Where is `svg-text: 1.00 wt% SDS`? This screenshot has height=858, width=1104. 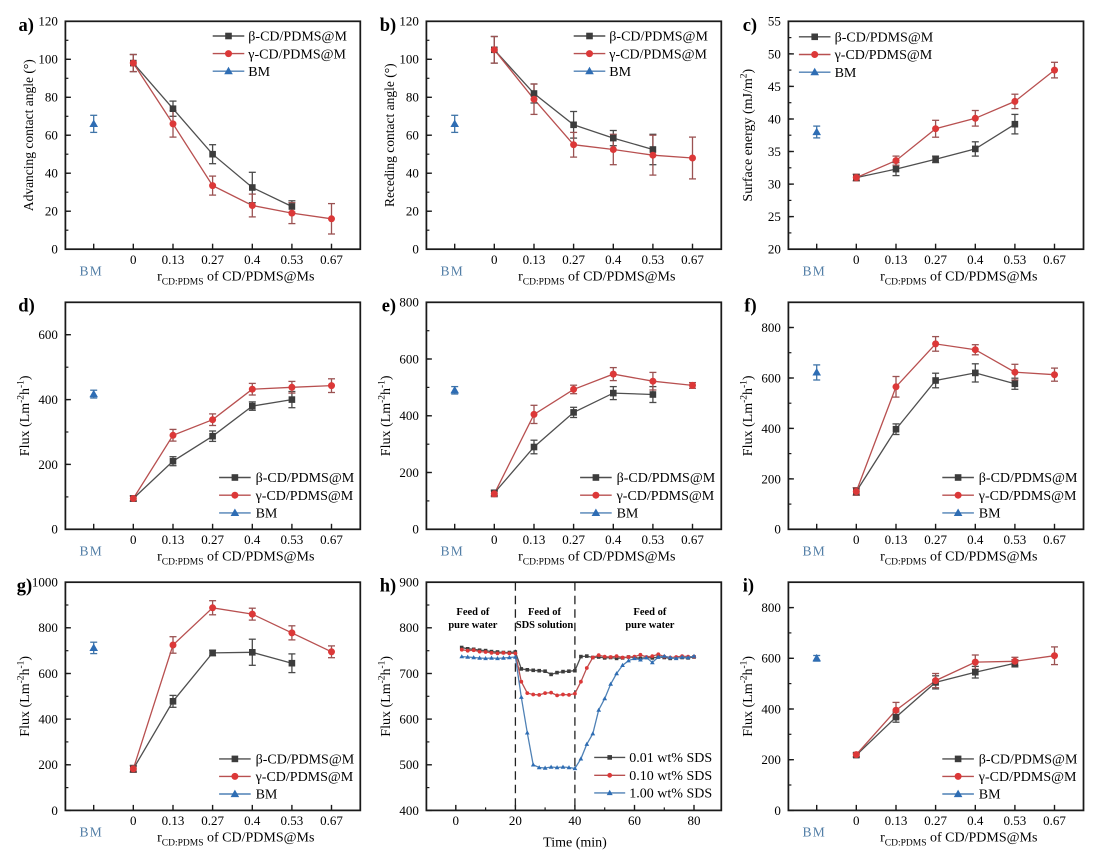
svg-text: 1.00 wt% SDS is located at coordinates (670, 794).